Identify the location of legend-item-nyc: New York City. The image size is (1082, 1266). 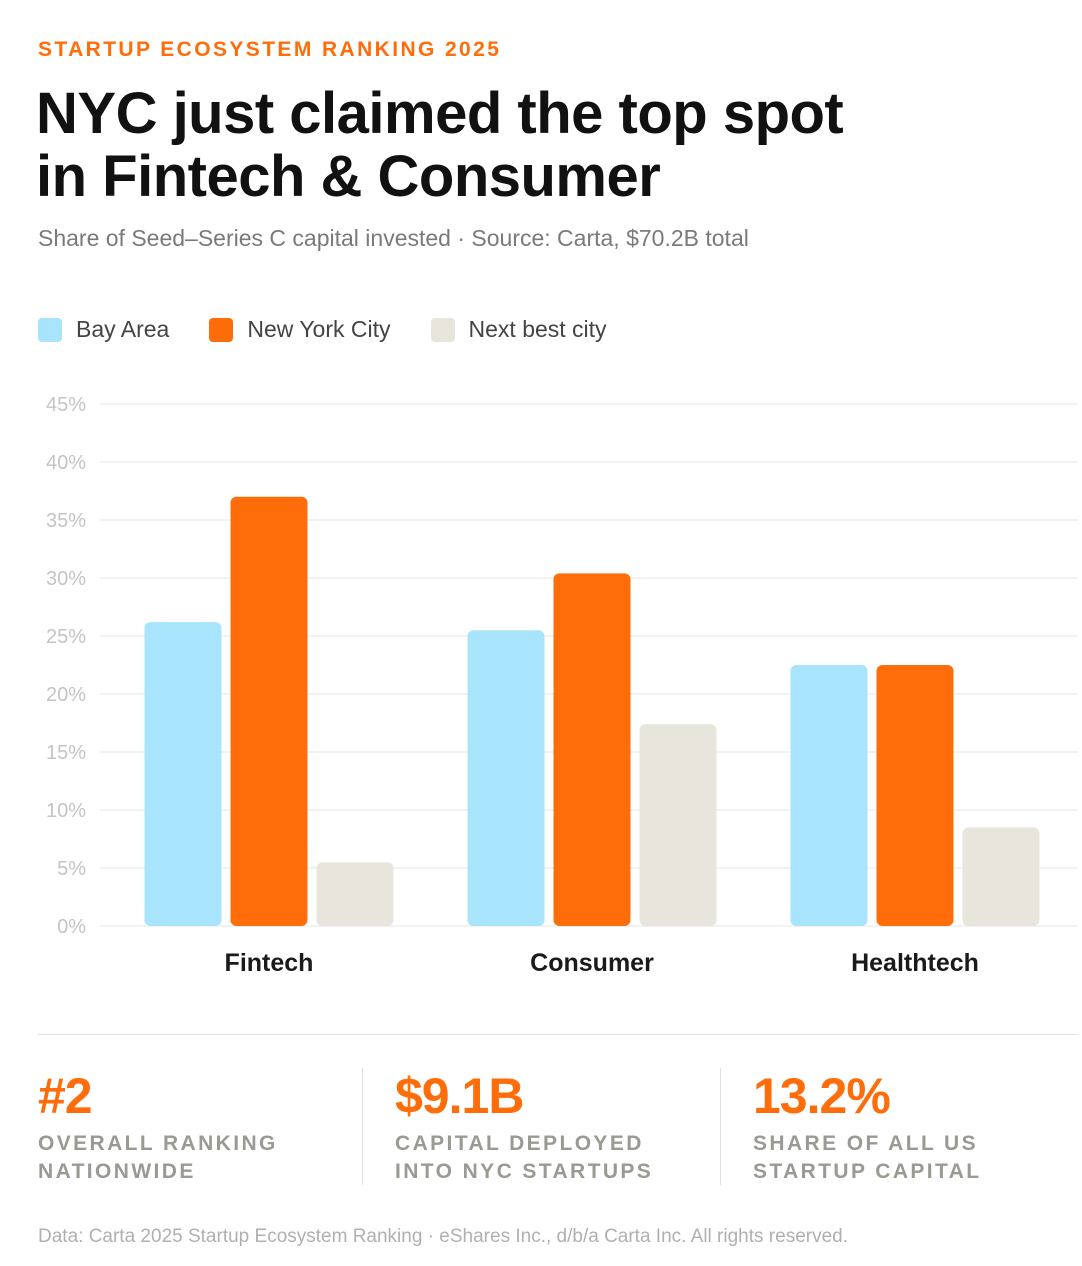
(300, 329).